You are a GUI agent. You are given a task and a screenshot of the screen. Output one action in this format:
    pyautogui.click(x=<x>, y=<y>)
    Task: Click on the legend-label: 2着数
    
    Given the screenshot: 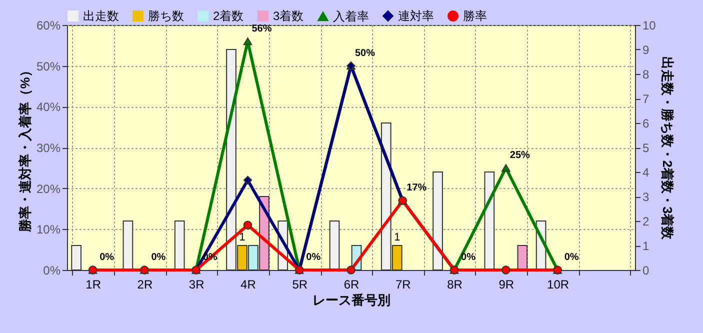 What is the action you would take?
    pyautogui.click(x=228, y=16)
    